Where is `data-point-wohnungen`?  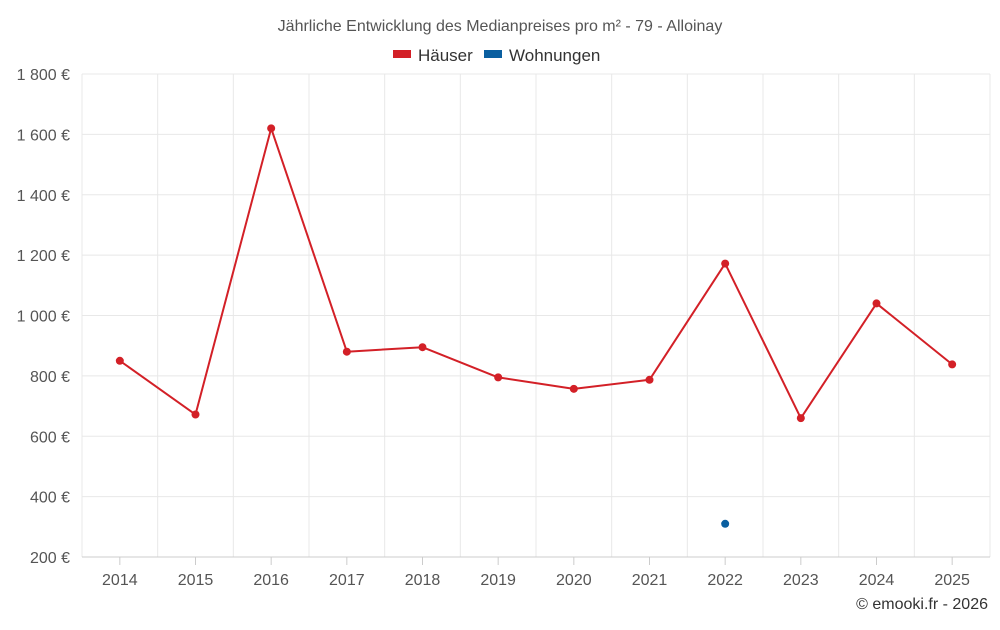
data-point-wohnungen is located at coordinates (725, 523).